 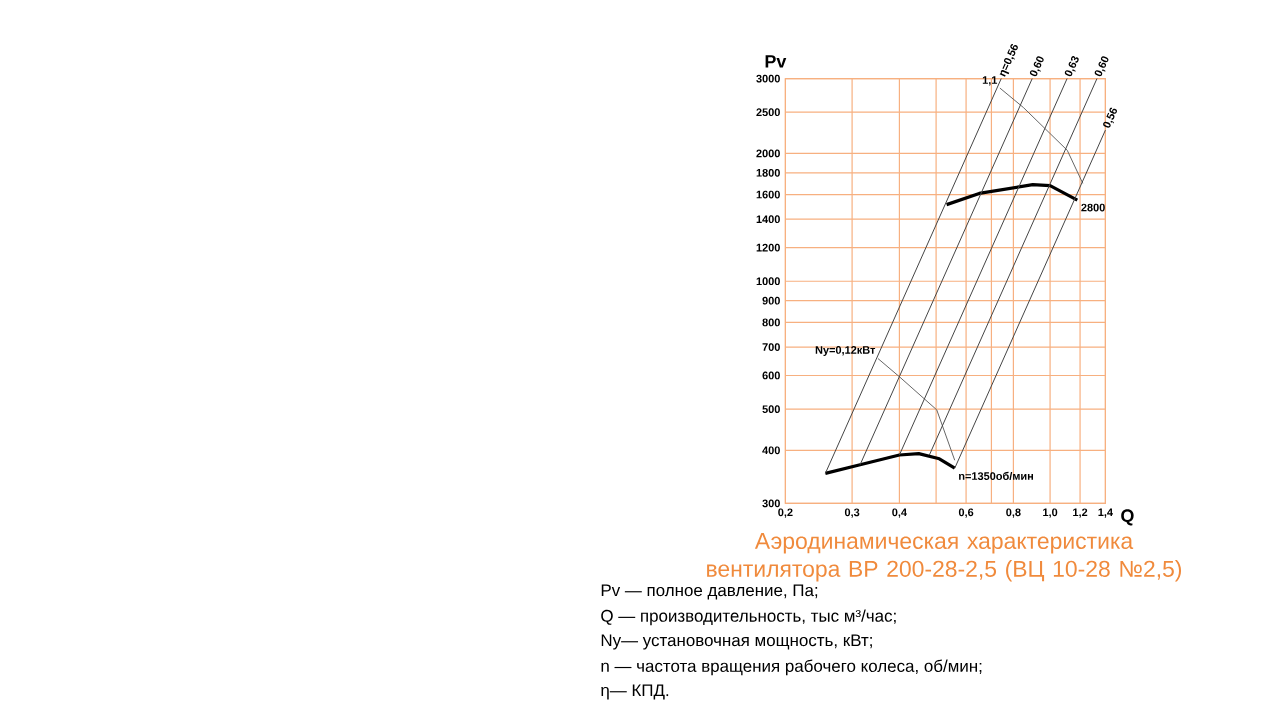 What do you see at coordinates (791, 667) in the screenshot?
I see `text: n — частота вращения рабочего колеса, об/мин;` at bounding box center [791, 667].